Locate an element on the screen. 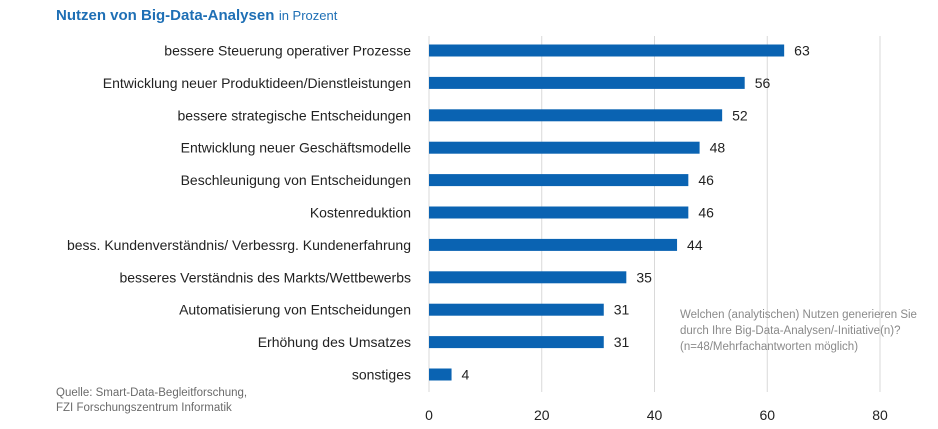 Image resolution: width=938 pixels, height=429 pixels. category-label: bessere Steuerung operativer Prozesse is located at coordinates (287, 51).